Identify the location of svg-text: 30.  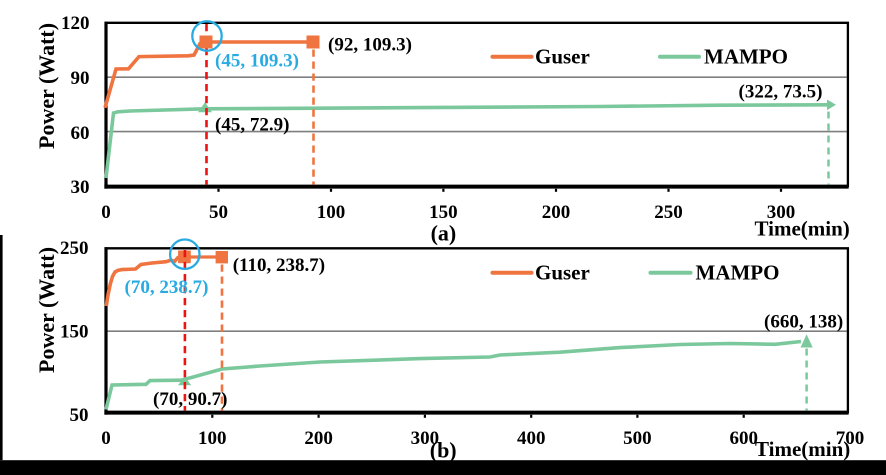
(80, 187).